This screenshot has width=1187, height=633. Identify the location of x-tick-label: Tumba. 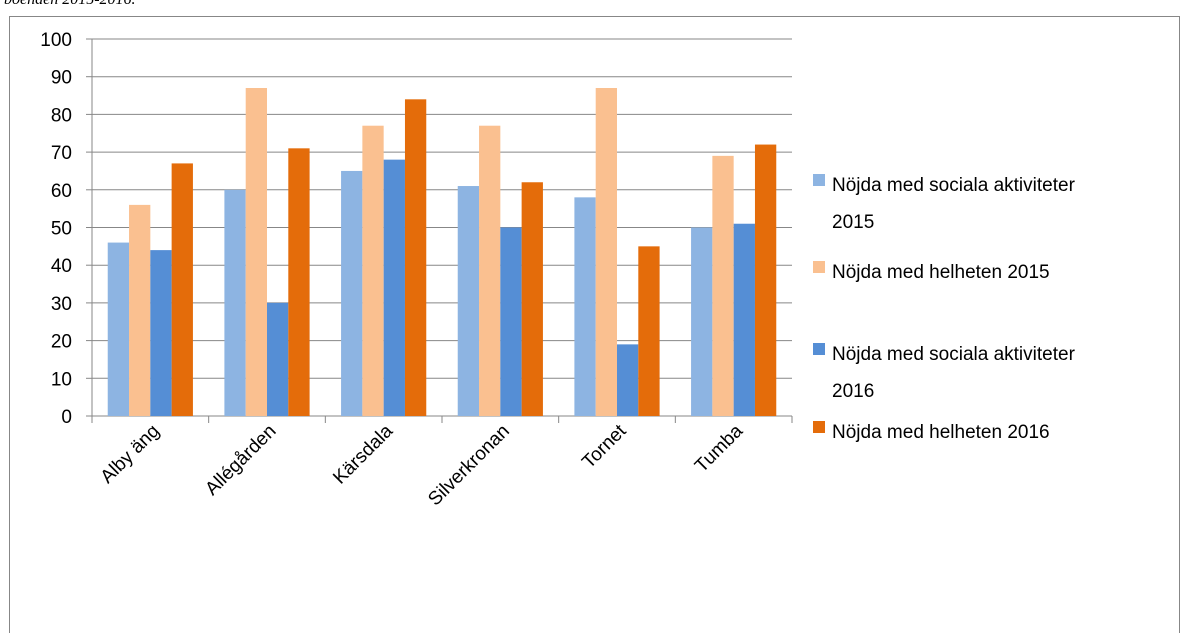
(719, 448).